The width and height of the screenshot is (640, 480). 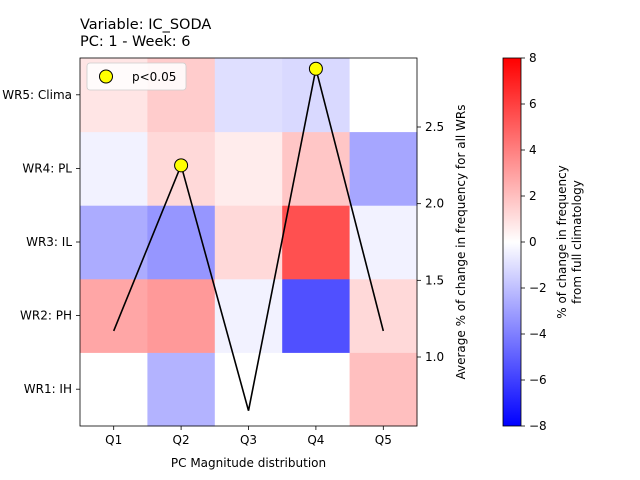 What do you see at coordinates (146, 25) in the screenshot?
I see `title-variable: Variable: IC_SODA` at bounding box center [146, 25].